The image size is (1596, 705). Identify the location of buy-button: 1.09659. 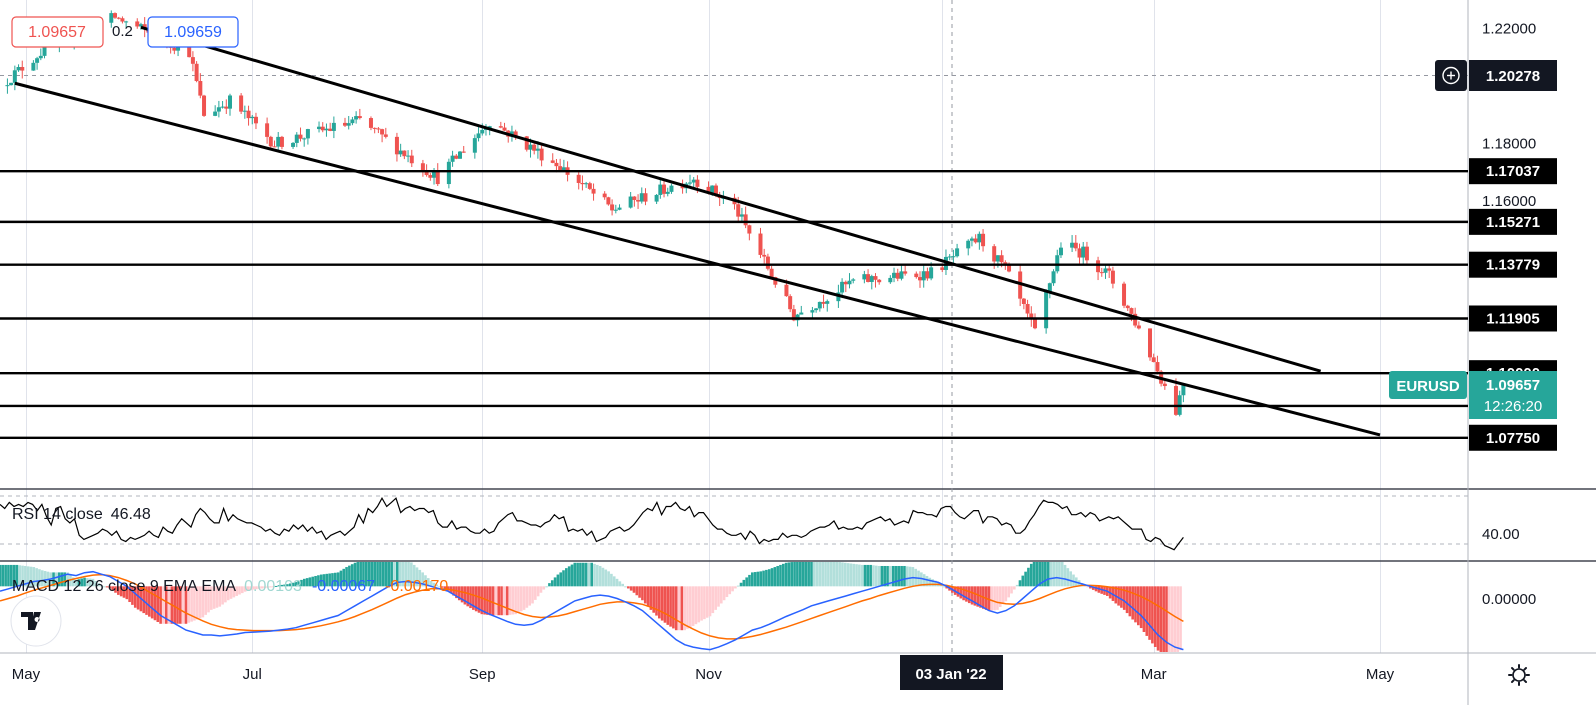
(193, 32).